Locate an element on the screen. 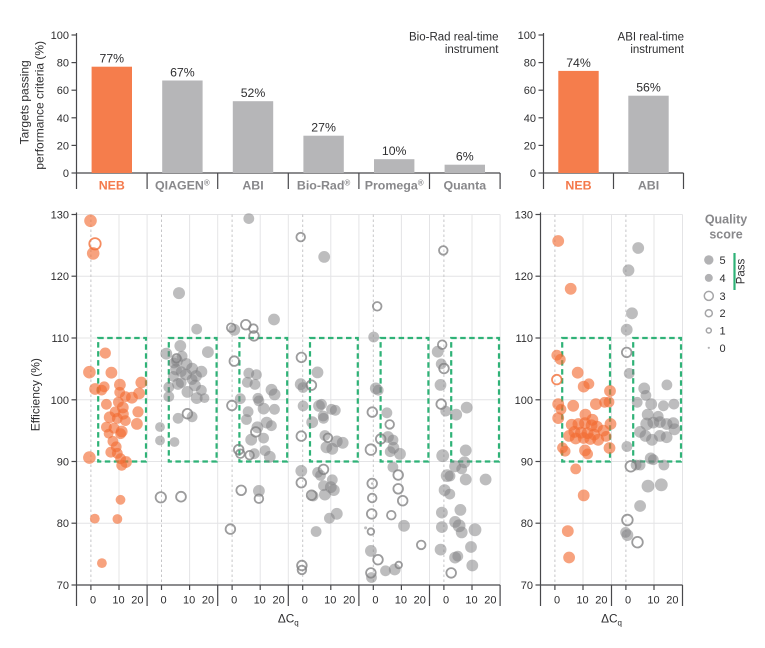 This screenshot has height=648, width=765. svg-text: 4 is located at coordinates (723, 279).